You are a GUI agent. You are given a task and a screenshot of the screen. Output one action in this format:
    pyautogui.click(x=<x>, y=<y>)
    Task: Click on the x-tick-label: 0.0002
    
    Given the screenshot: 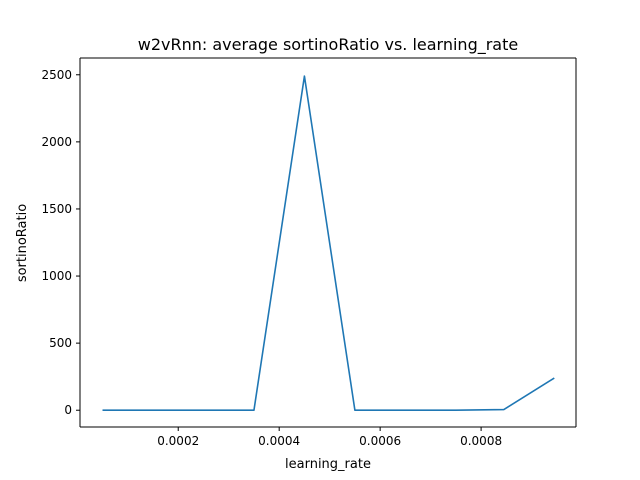 What is the action you would take?
    pyautogui.click(x=178, y=441)
    